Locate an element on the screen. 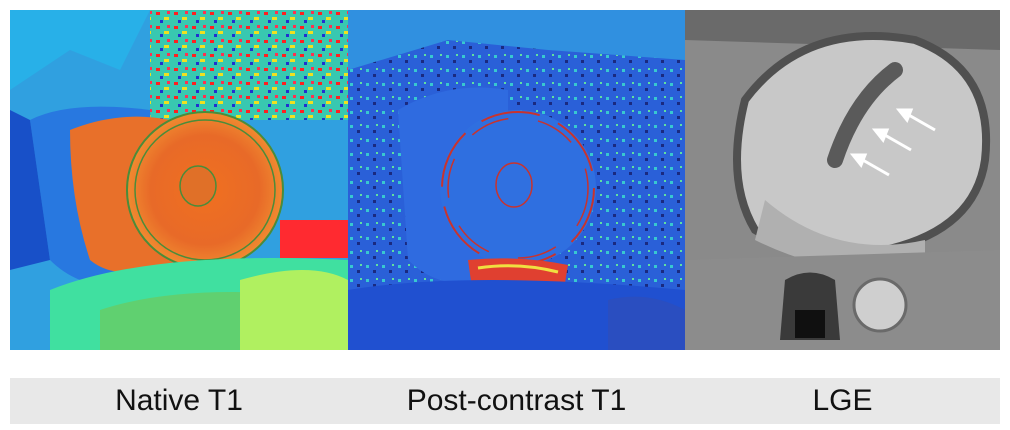 This screenshot has width=1010, height=430. lge-label: LGE is located at coordinates (842, 400).